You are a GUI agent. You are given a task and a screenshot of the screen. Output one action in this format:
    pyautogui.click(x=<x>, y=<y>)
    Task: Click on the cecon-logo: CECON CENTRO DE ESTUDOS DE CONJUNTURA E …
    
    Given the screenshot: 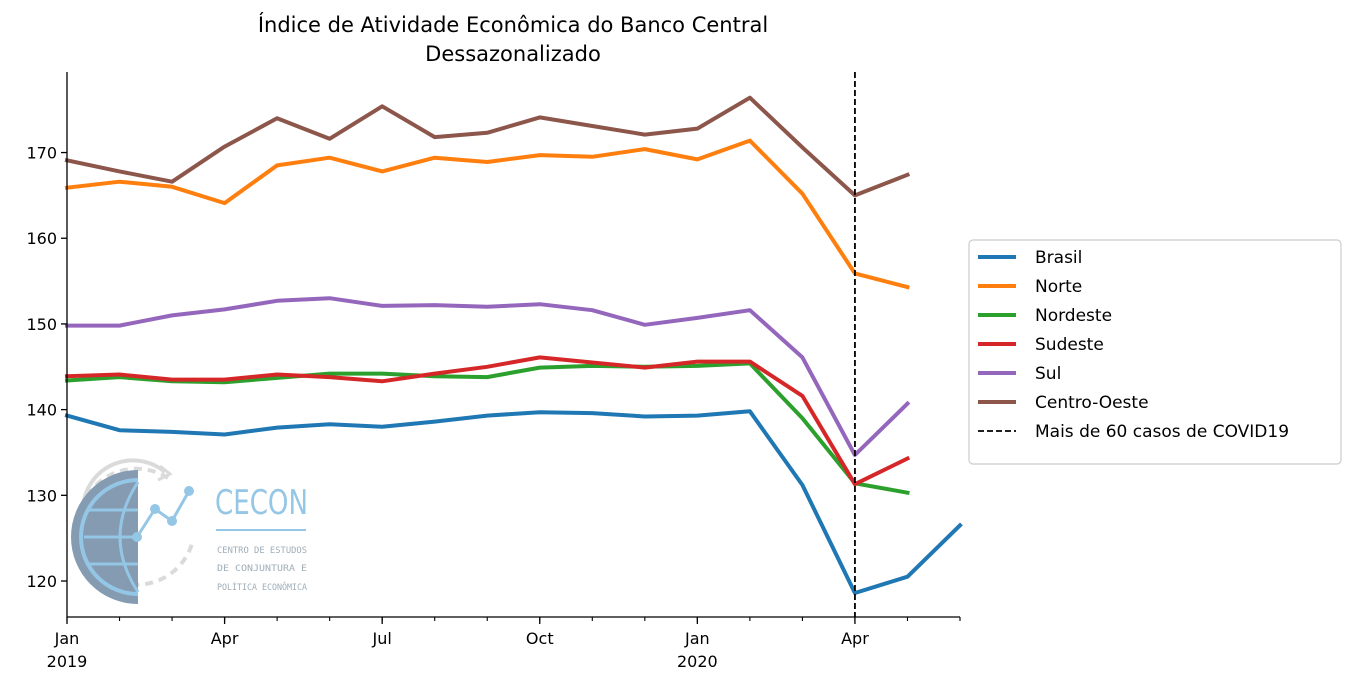 What is the action you would take?
    pyautogui.click(x=189, y=531)
    